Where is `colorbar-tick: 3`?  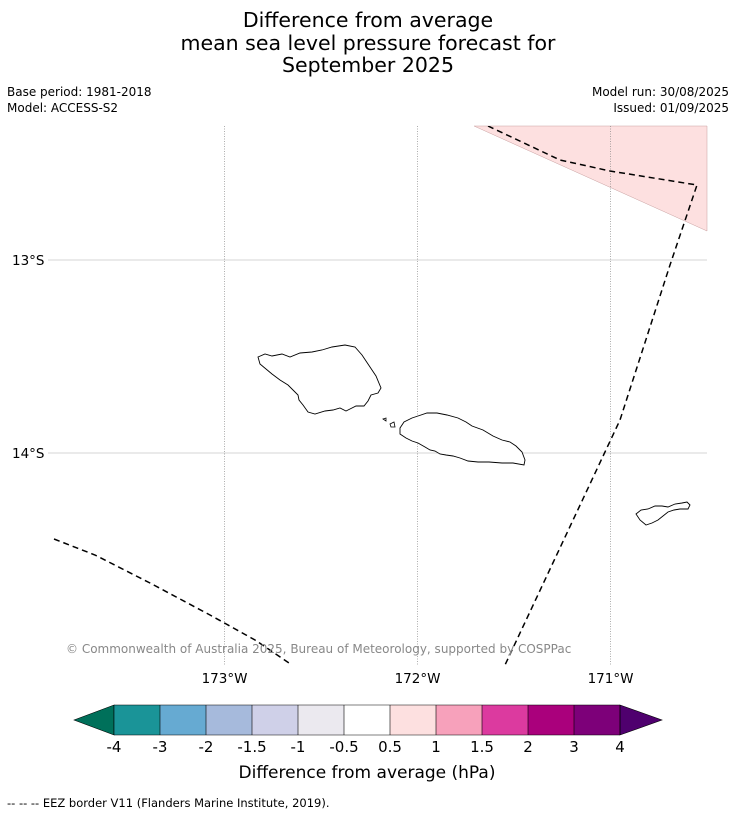 colorbar-tick: 3 is located at coordinates (574, 747).